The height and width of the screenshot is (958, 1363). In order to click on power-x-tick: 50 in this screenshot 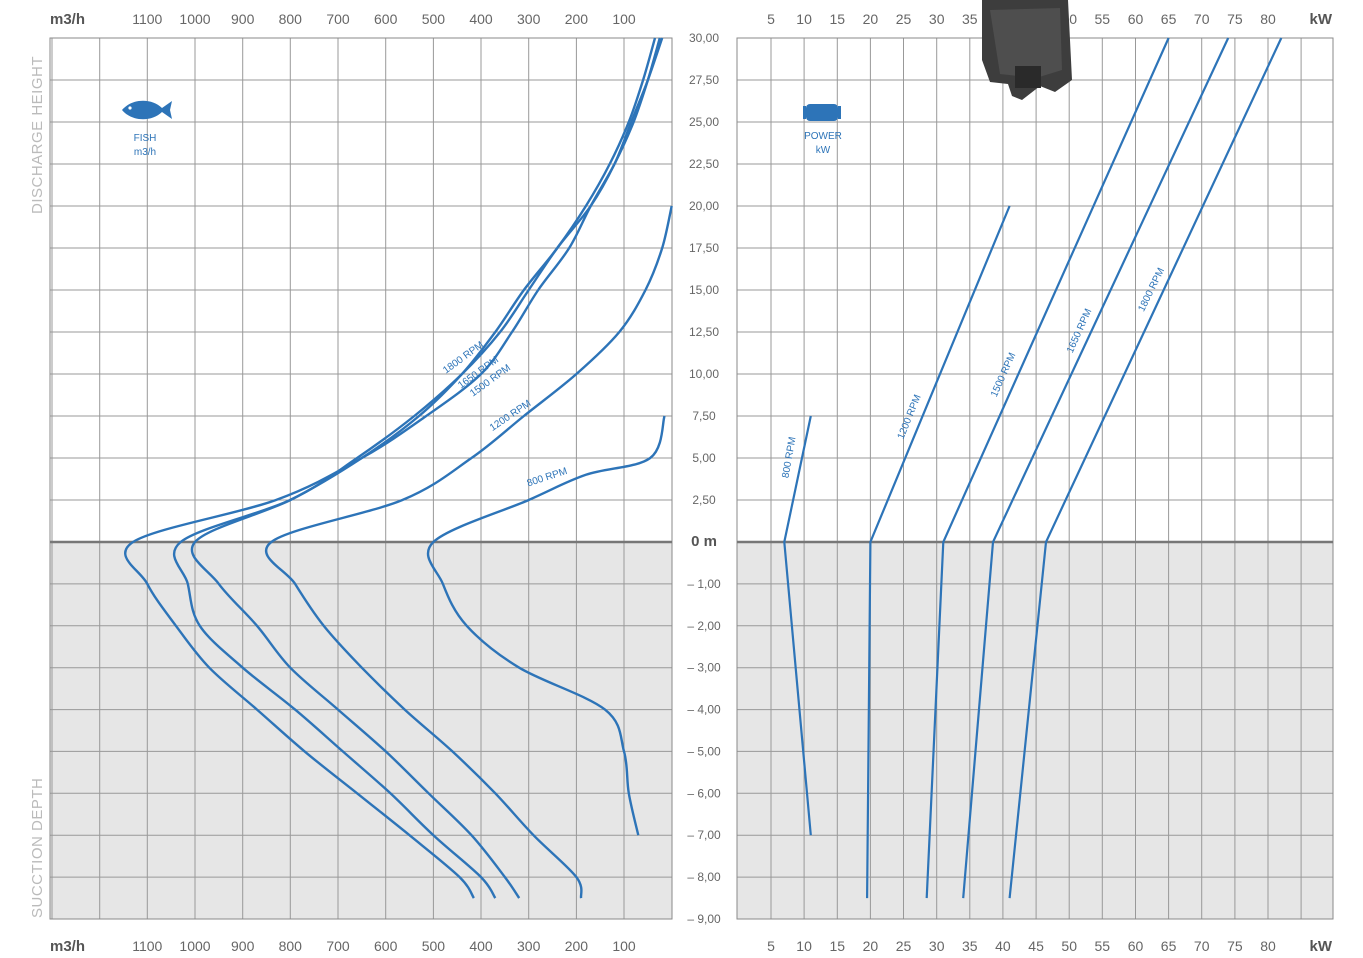, I will do `click(1069, 946)`.